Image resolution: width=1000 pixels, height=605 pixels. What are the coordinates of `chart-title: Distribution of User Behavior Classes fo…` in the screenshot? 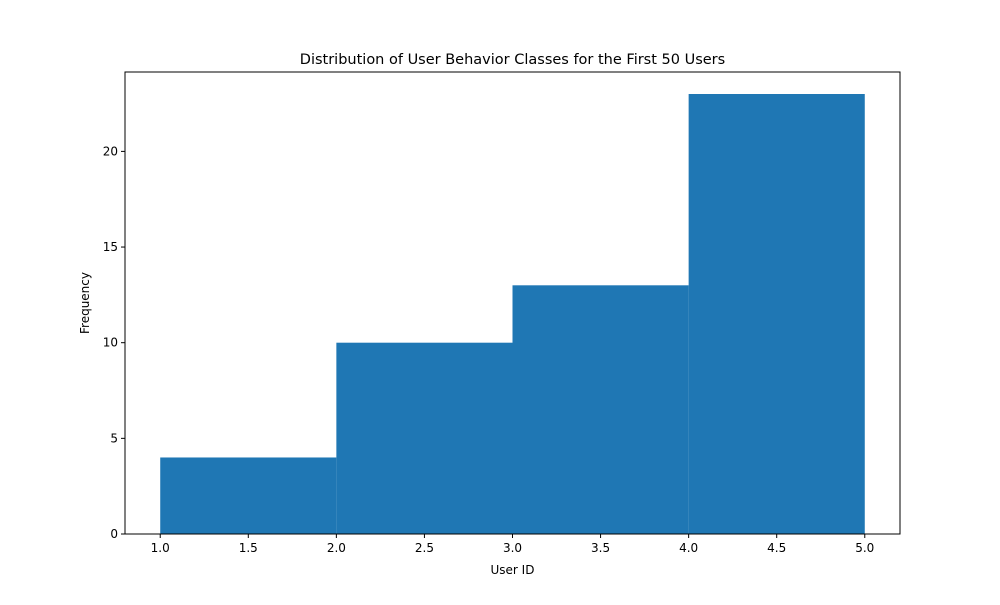 It's located at (512, 60).